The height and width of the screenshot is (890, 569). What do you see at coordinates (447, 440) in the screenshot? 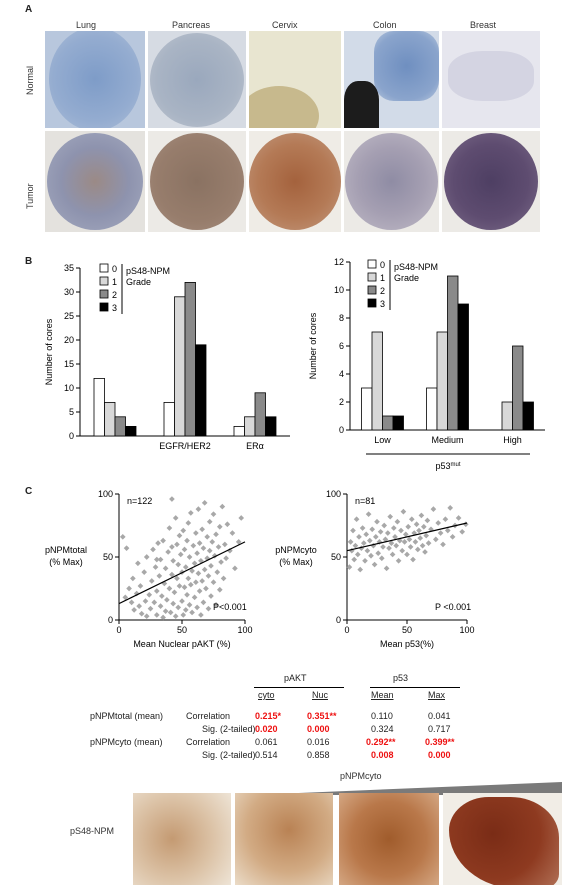
I see `x-tick-label: Medium` at bounding box center [447, 440].